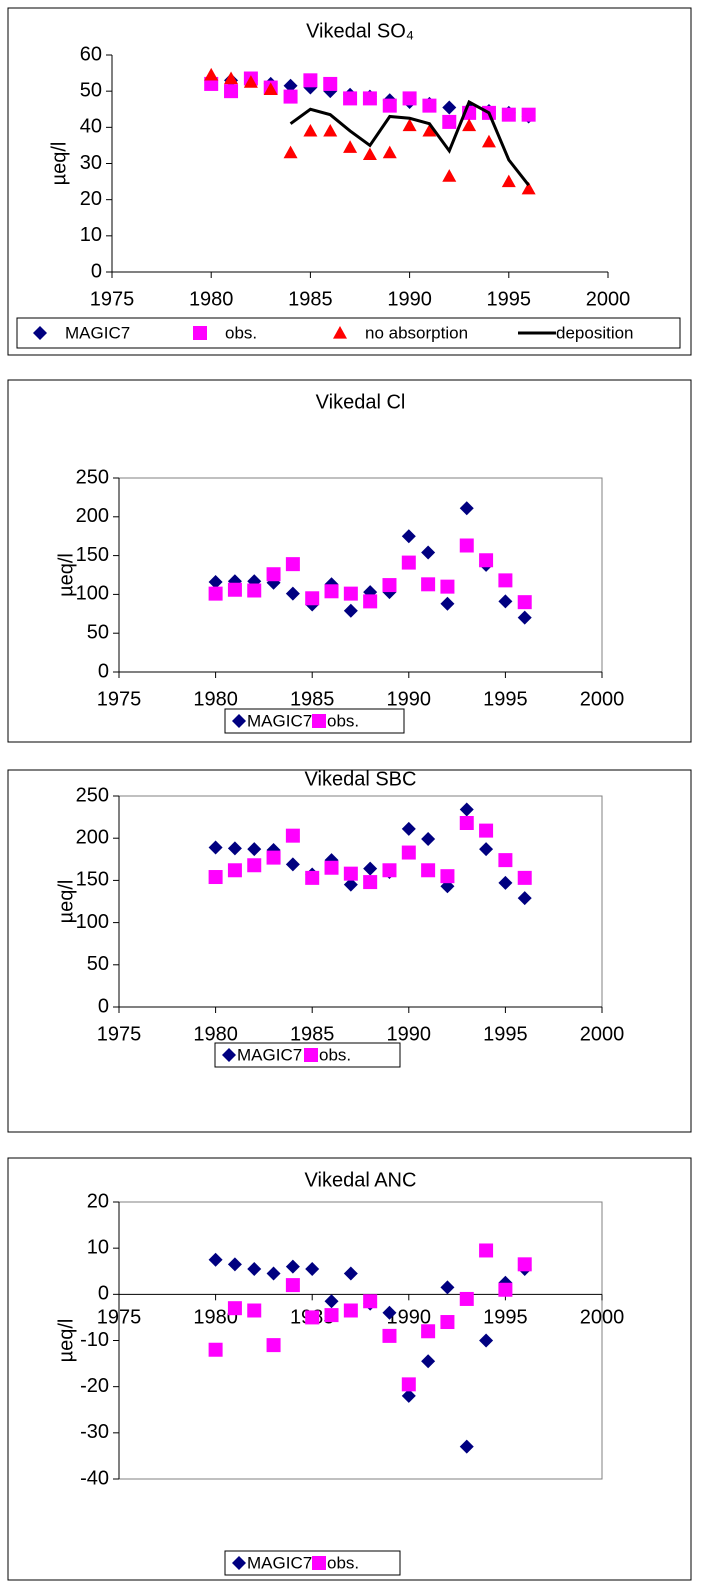 Image resolution: width=701 pixels, height=1587 pixels. Describe the element at coordinates (409, 143) in the screenshot. I see `series-line` at that location.